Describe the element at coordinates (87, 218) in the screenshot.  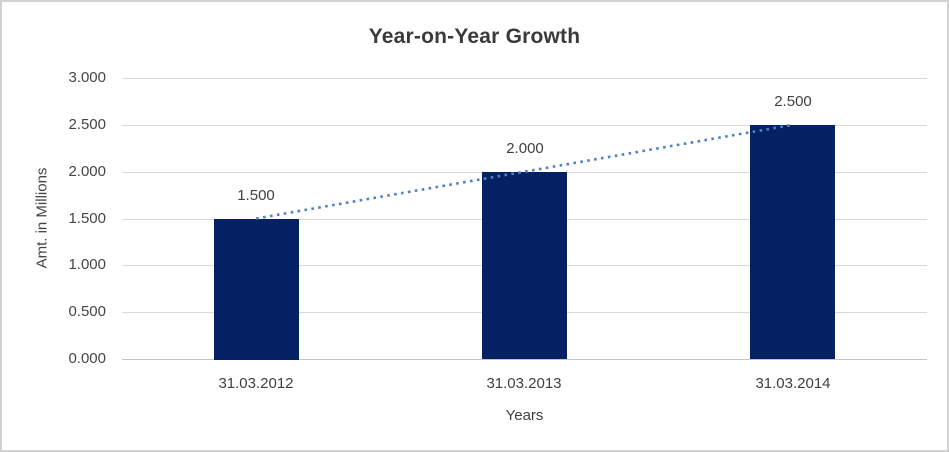
I see `y-tick-label: 1.500` at that location.